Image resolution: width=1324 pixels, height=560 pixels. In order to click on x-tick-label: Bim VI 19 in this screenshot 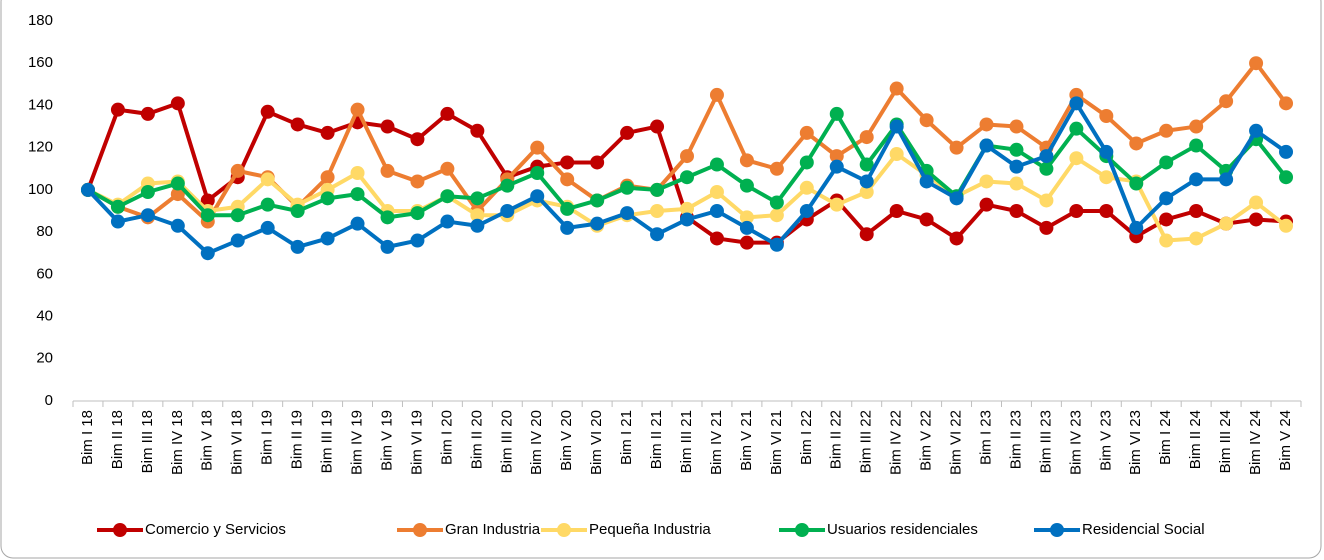, I will do `click(416, 442)`.